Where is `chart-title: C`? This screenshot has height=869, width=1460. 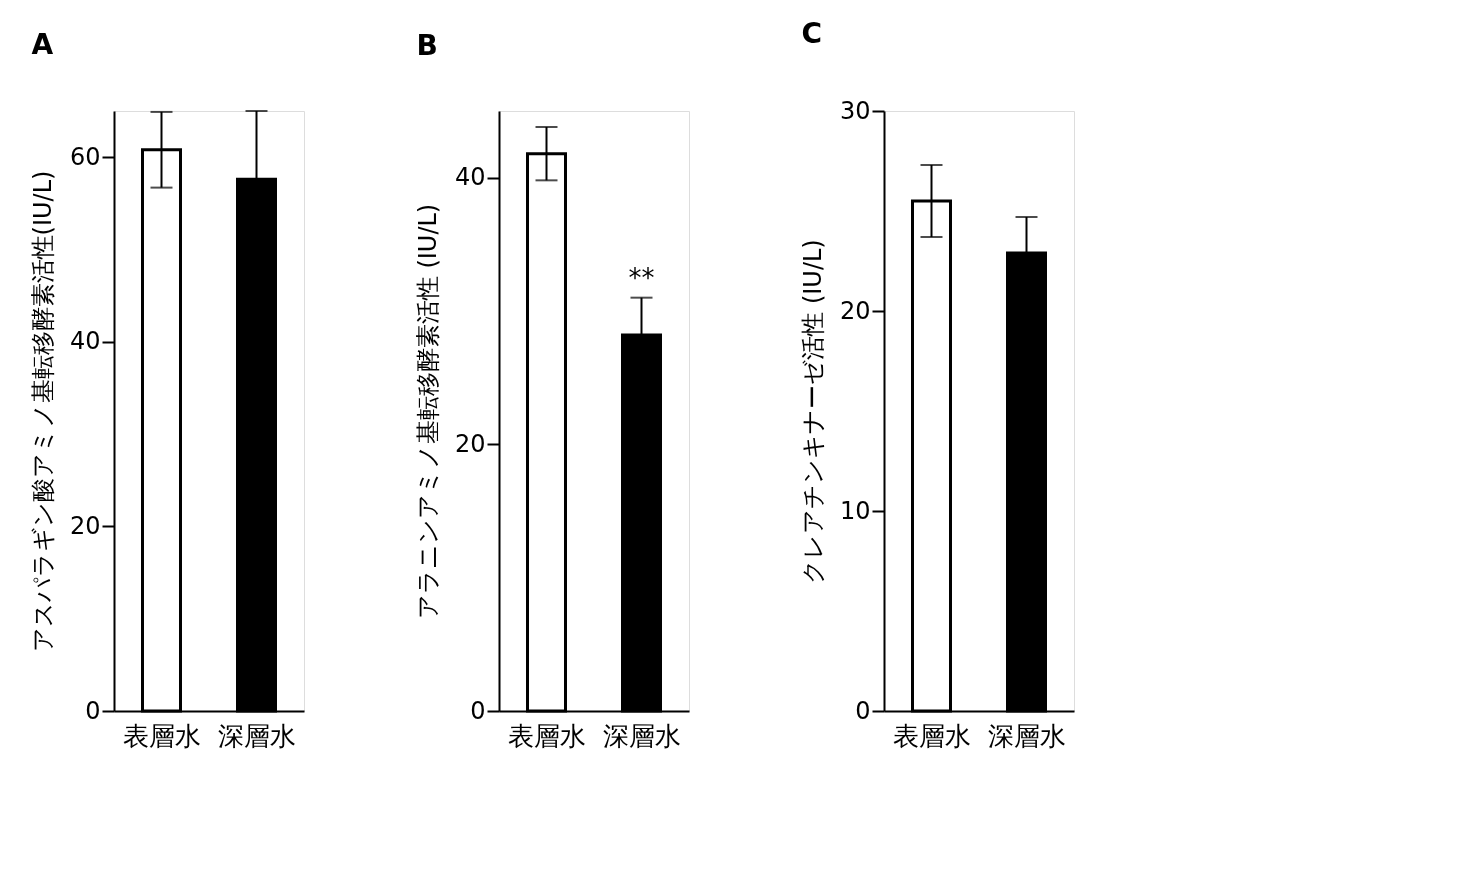 chart-title: C is located at coordinates (812, 33).